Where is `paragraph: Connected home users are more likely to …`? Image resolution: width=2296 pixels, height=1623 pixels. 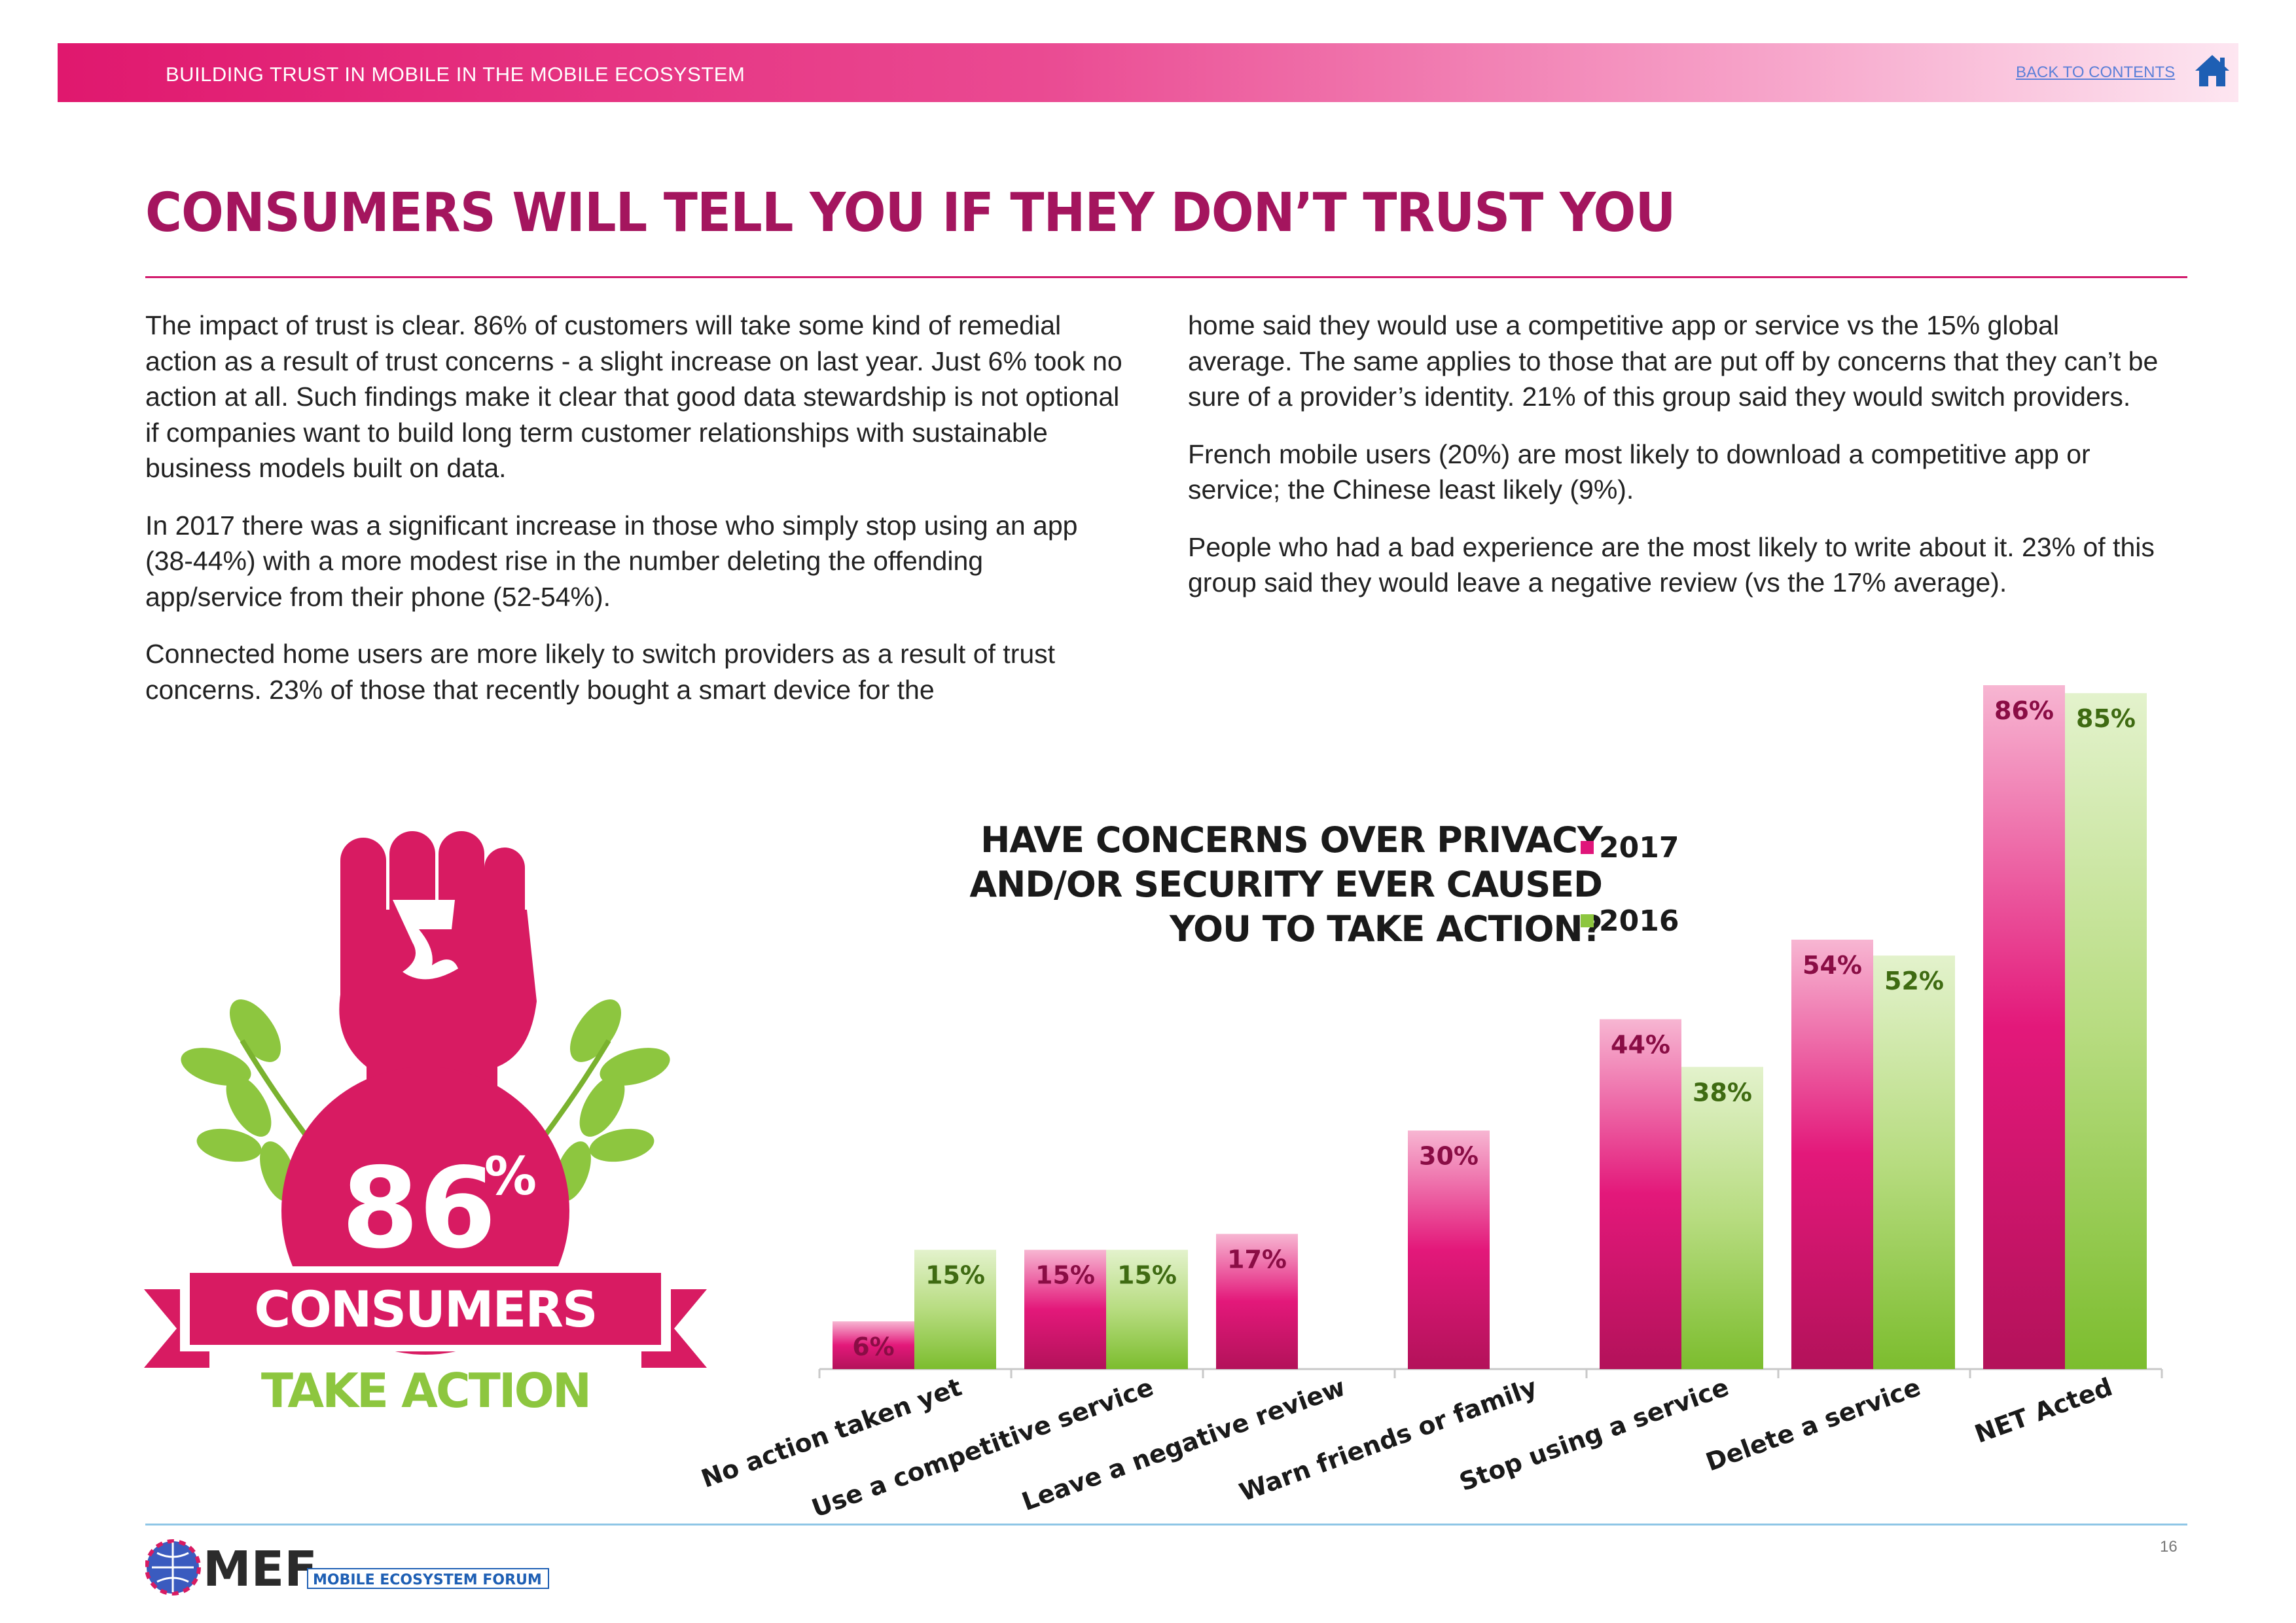 paragraph: Connected home users are more likely to … is located at coordinates (600, 672).